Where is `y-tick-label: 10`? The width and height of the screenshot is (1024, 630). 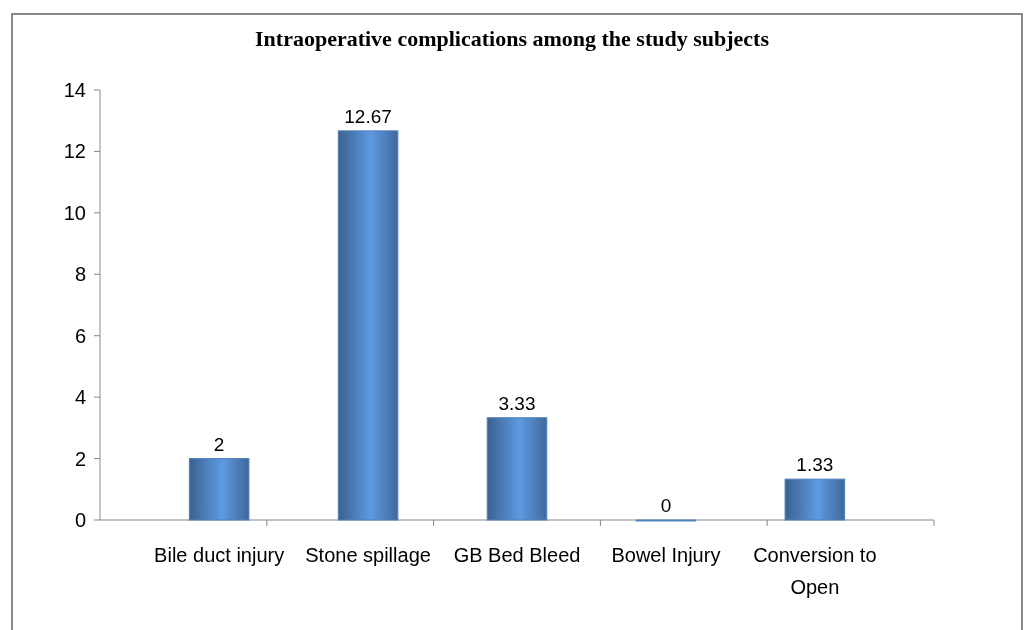 y-tick-label: 10 is located at coordinates (74, 212).